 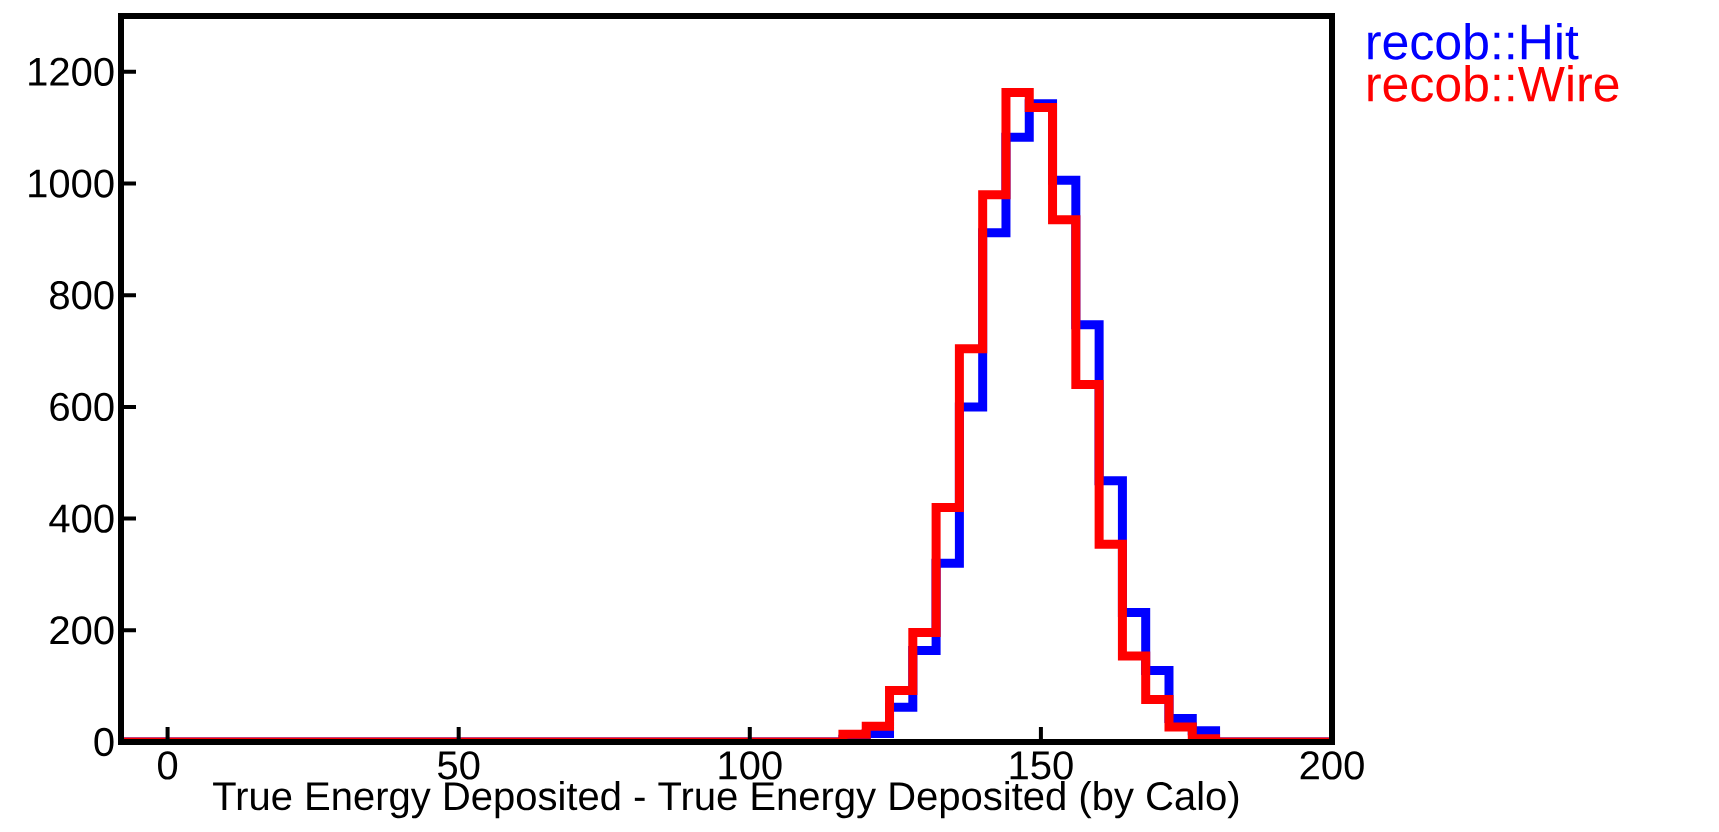 I want to click on x-tick-label: 150, so click(x=1041, y=765).